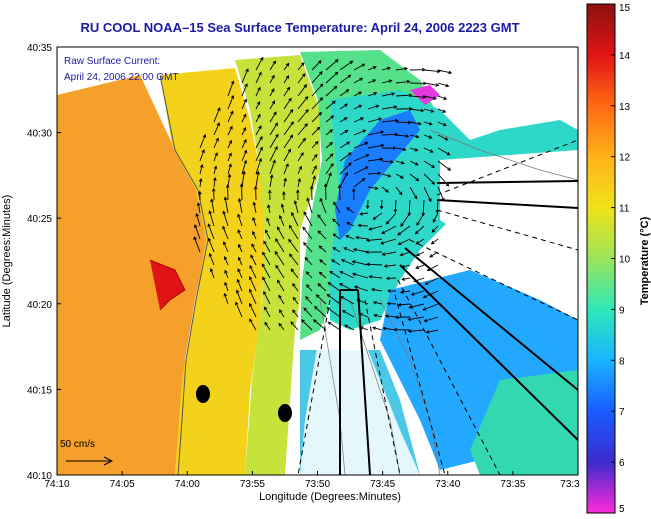 The height and width of the screenshot is (519, 651). Describe the element at coordinates (39, 390) in the screenshot. I see `y-tick-label: 40:15` at that location.